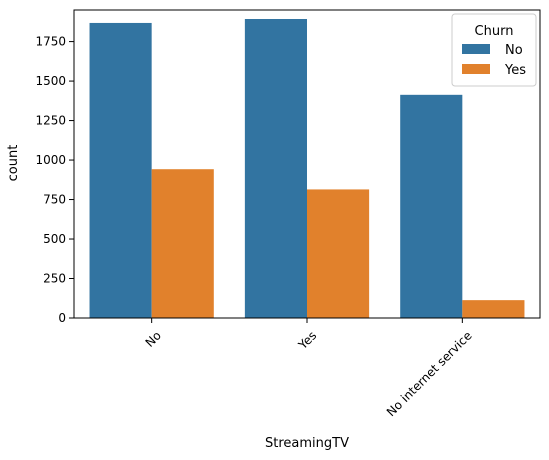 The width and height of the screenshot is (549, 460). I want to click on legend: Churn No Yes, so click(494, 50).